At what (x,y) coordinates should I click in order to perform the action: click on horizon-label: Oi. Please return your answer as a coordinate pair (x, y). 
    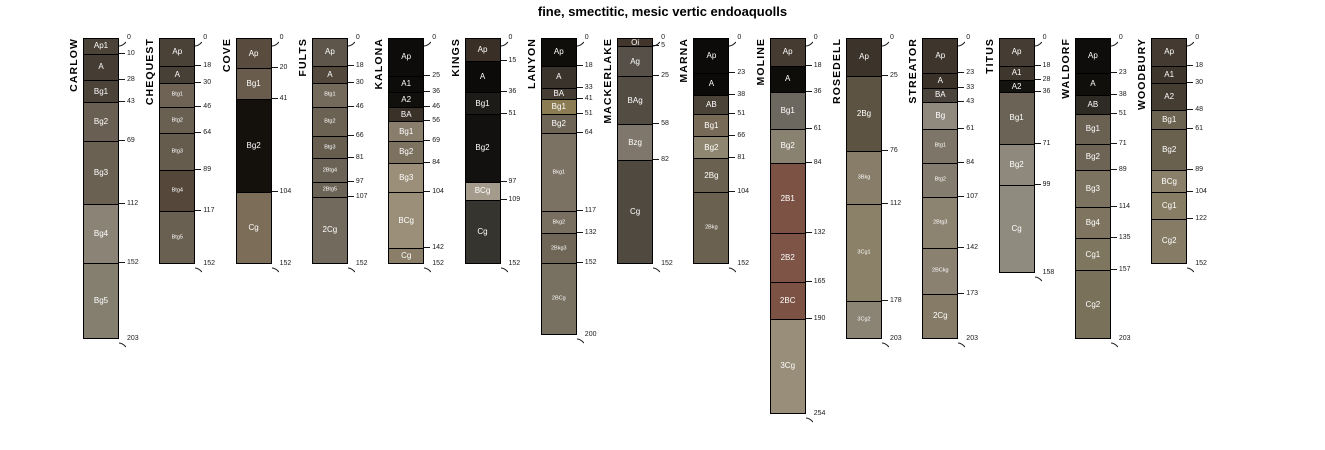
    Looking at the image, I should click on (635, 42).